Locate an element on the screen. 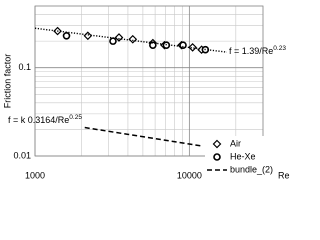 The height and width of the screenshot is (240, 320). x-tick-label: 1000 is located at coordinates (35, 175).